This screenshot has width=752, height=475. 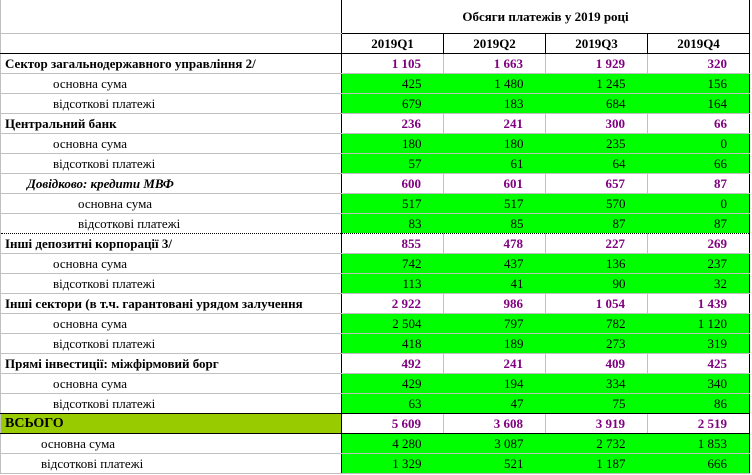 What do you see at coordinates (596, 443) in the screenshot?
I see `value-cell-2019q3: 2 732` at bounding box center [596, 443].